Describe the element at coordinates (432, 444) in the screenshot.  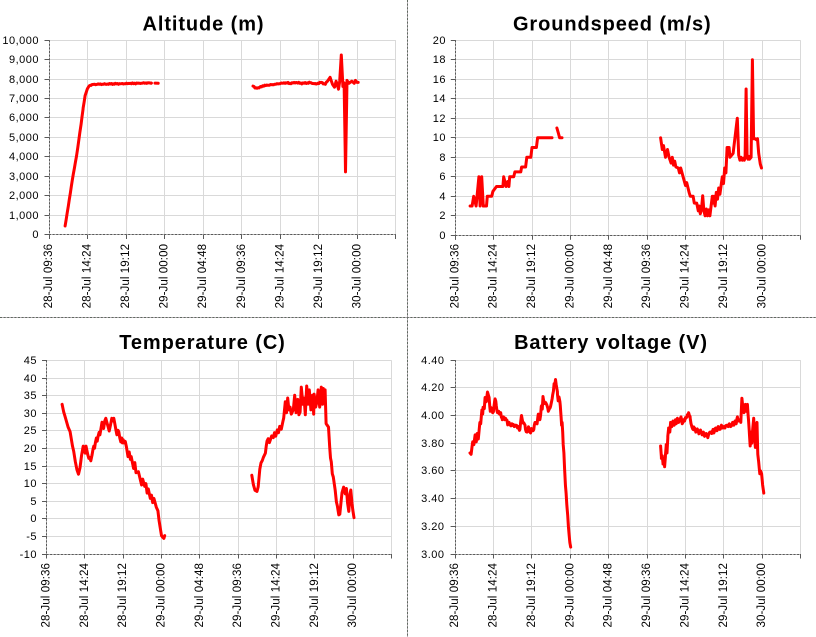
I see `svg-text: 3.80` at that location.